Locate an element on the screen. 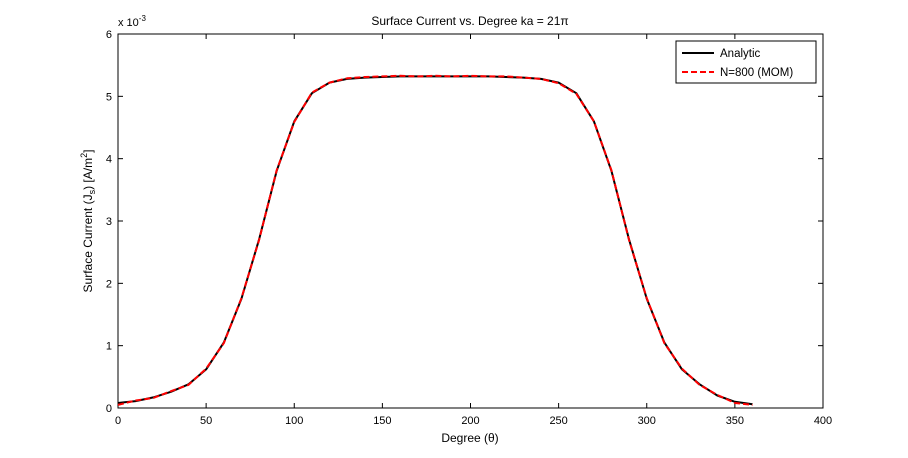  chart-title: Surface Current vs. Degree ka = 21π is located at coordinates (469, 21).